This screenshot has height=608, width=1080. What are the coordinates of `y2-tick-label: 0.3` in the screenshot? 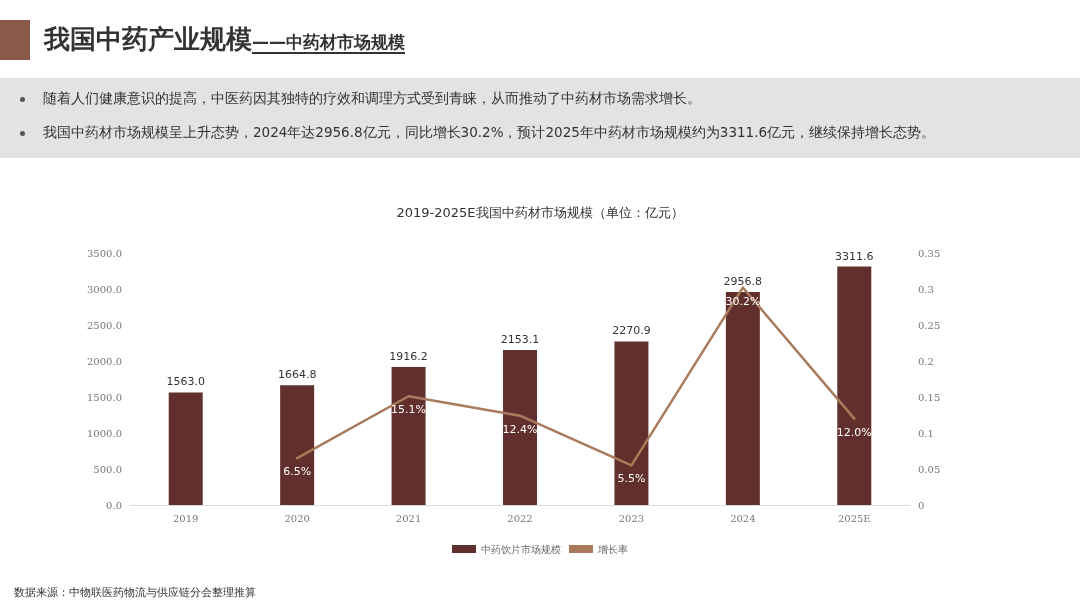 It's located at (926, 289).